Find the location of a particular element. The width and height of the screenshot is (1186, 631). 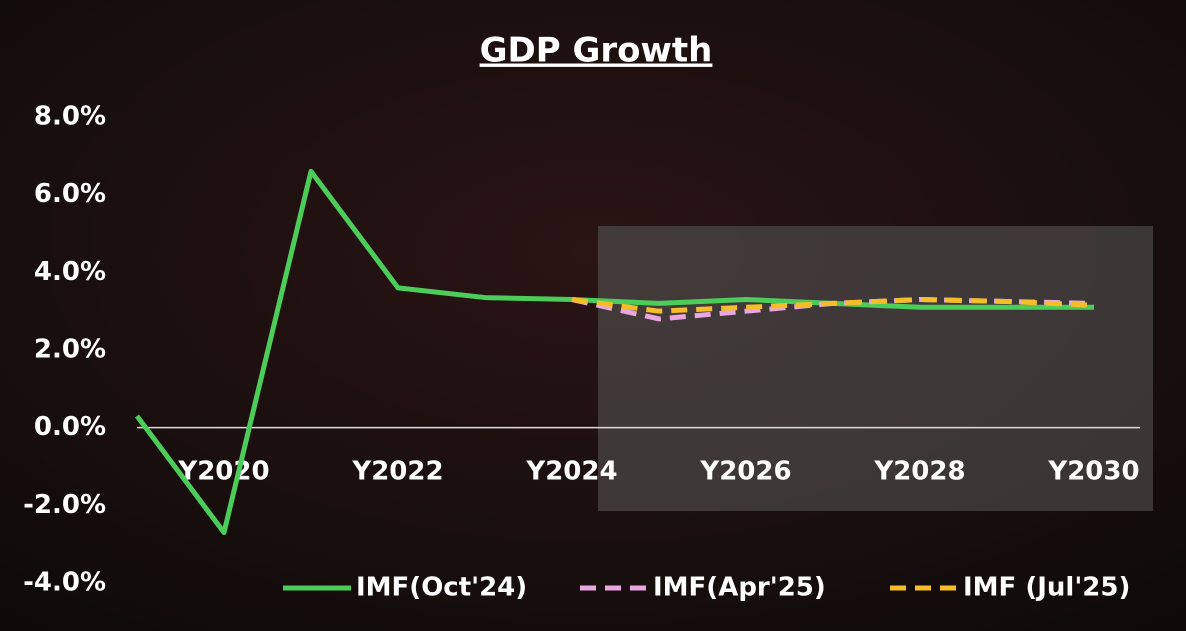

legend-label: IMF(Apr'25) is located at coordinates (739, 588).